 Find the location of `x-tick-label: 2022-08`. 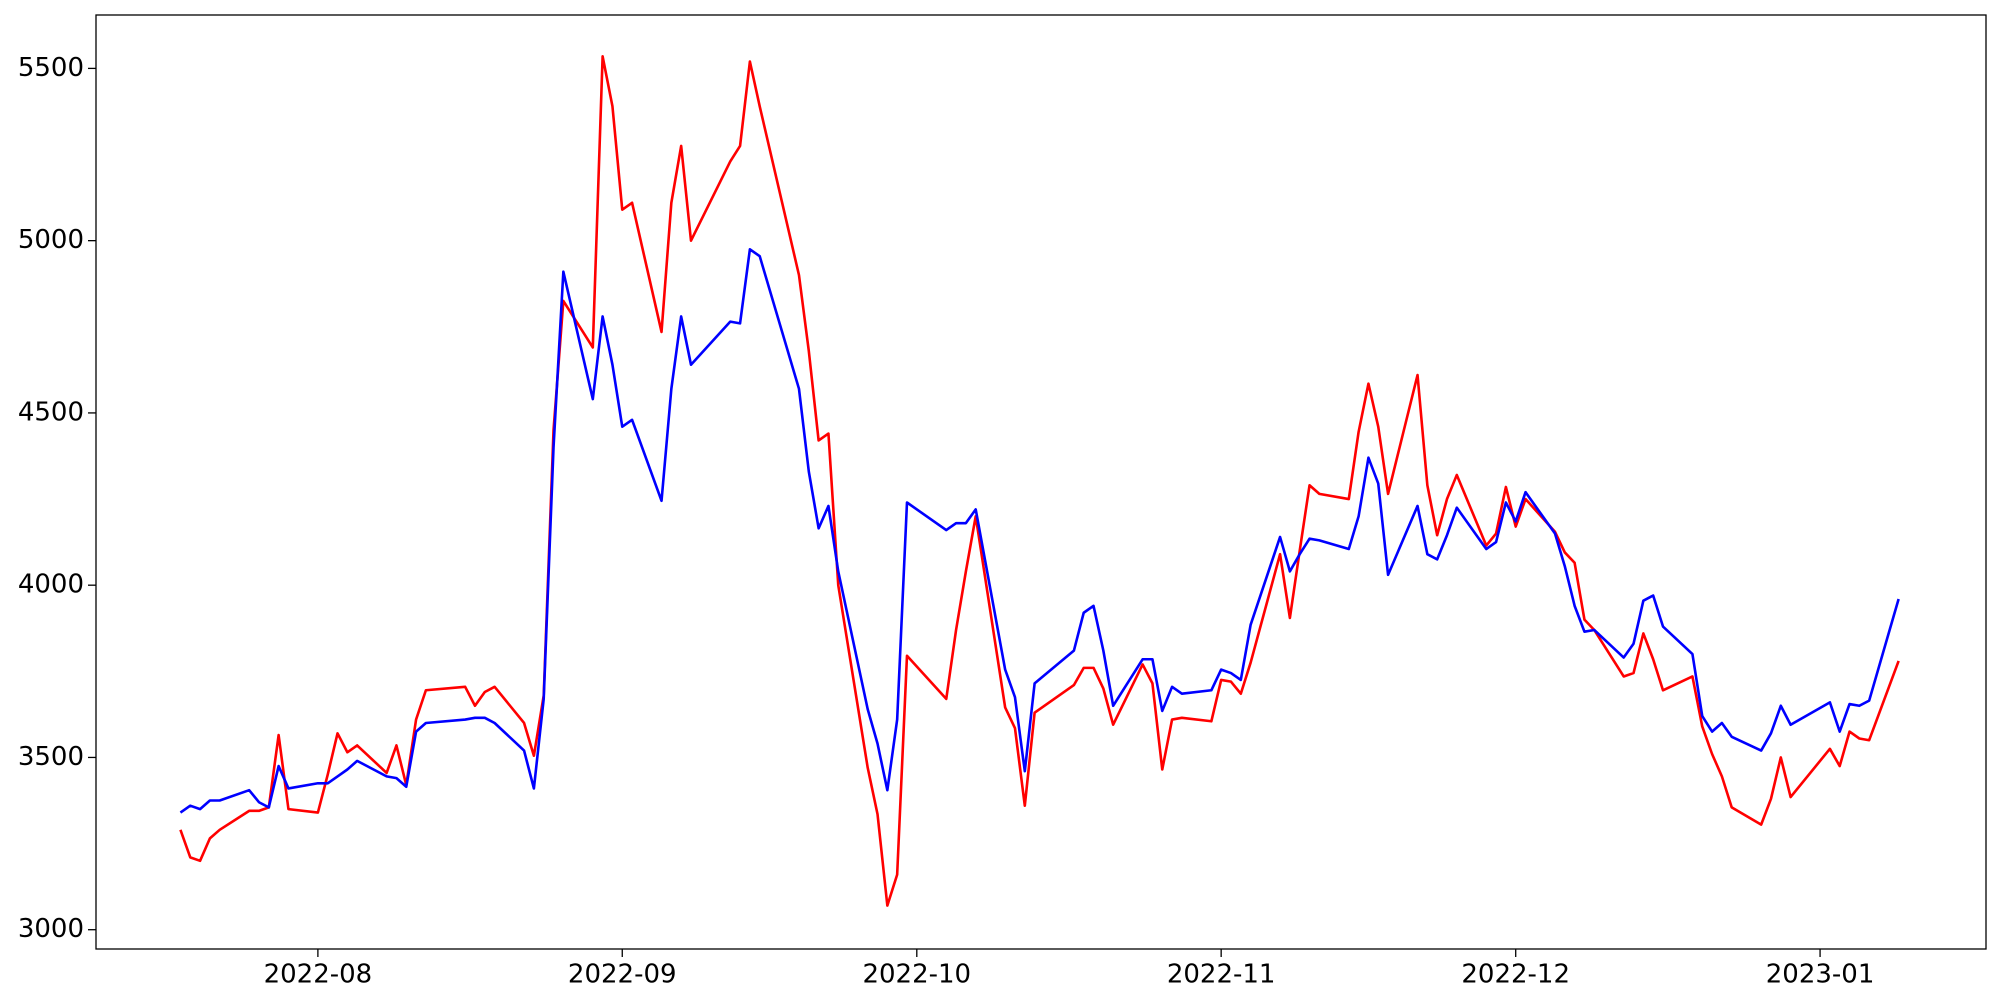

x-tick-label: 2022-08 is located at coordinates (318, 975).